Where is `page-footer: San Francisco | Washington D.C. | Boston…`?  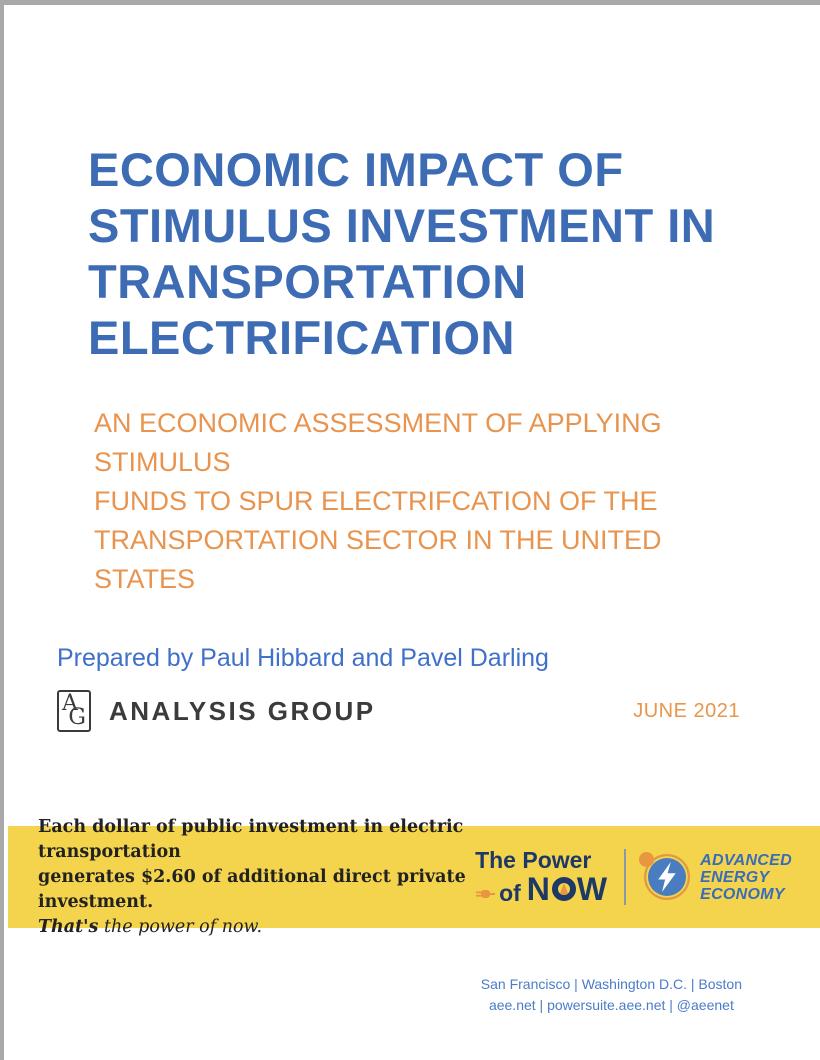 page-footer: San Francisco | Washington D.C. | Boston… is located at coordinates (611, 995).